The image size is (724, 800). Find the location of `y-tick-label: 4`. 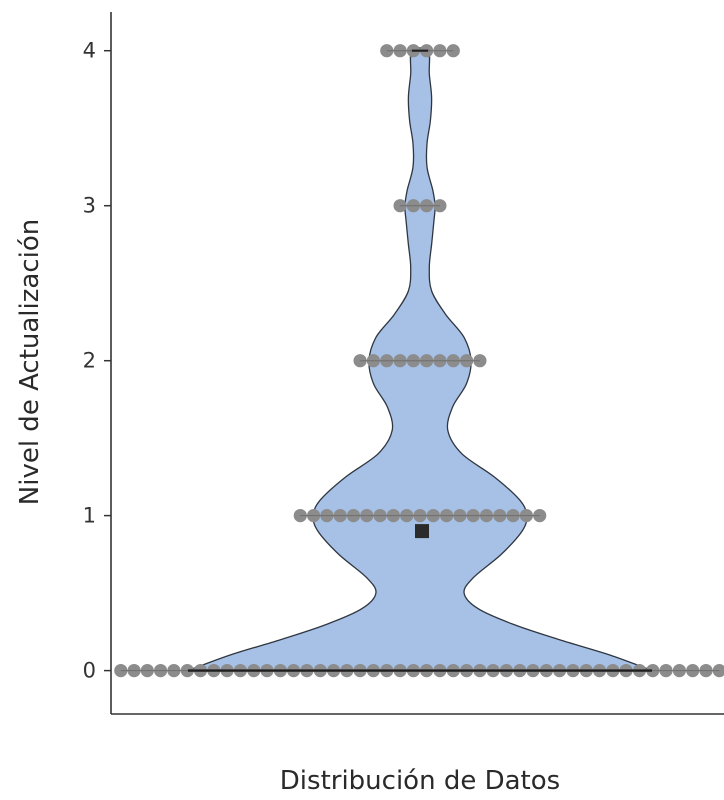

y-tick-label: 4 is located at coordinates (89, 51).